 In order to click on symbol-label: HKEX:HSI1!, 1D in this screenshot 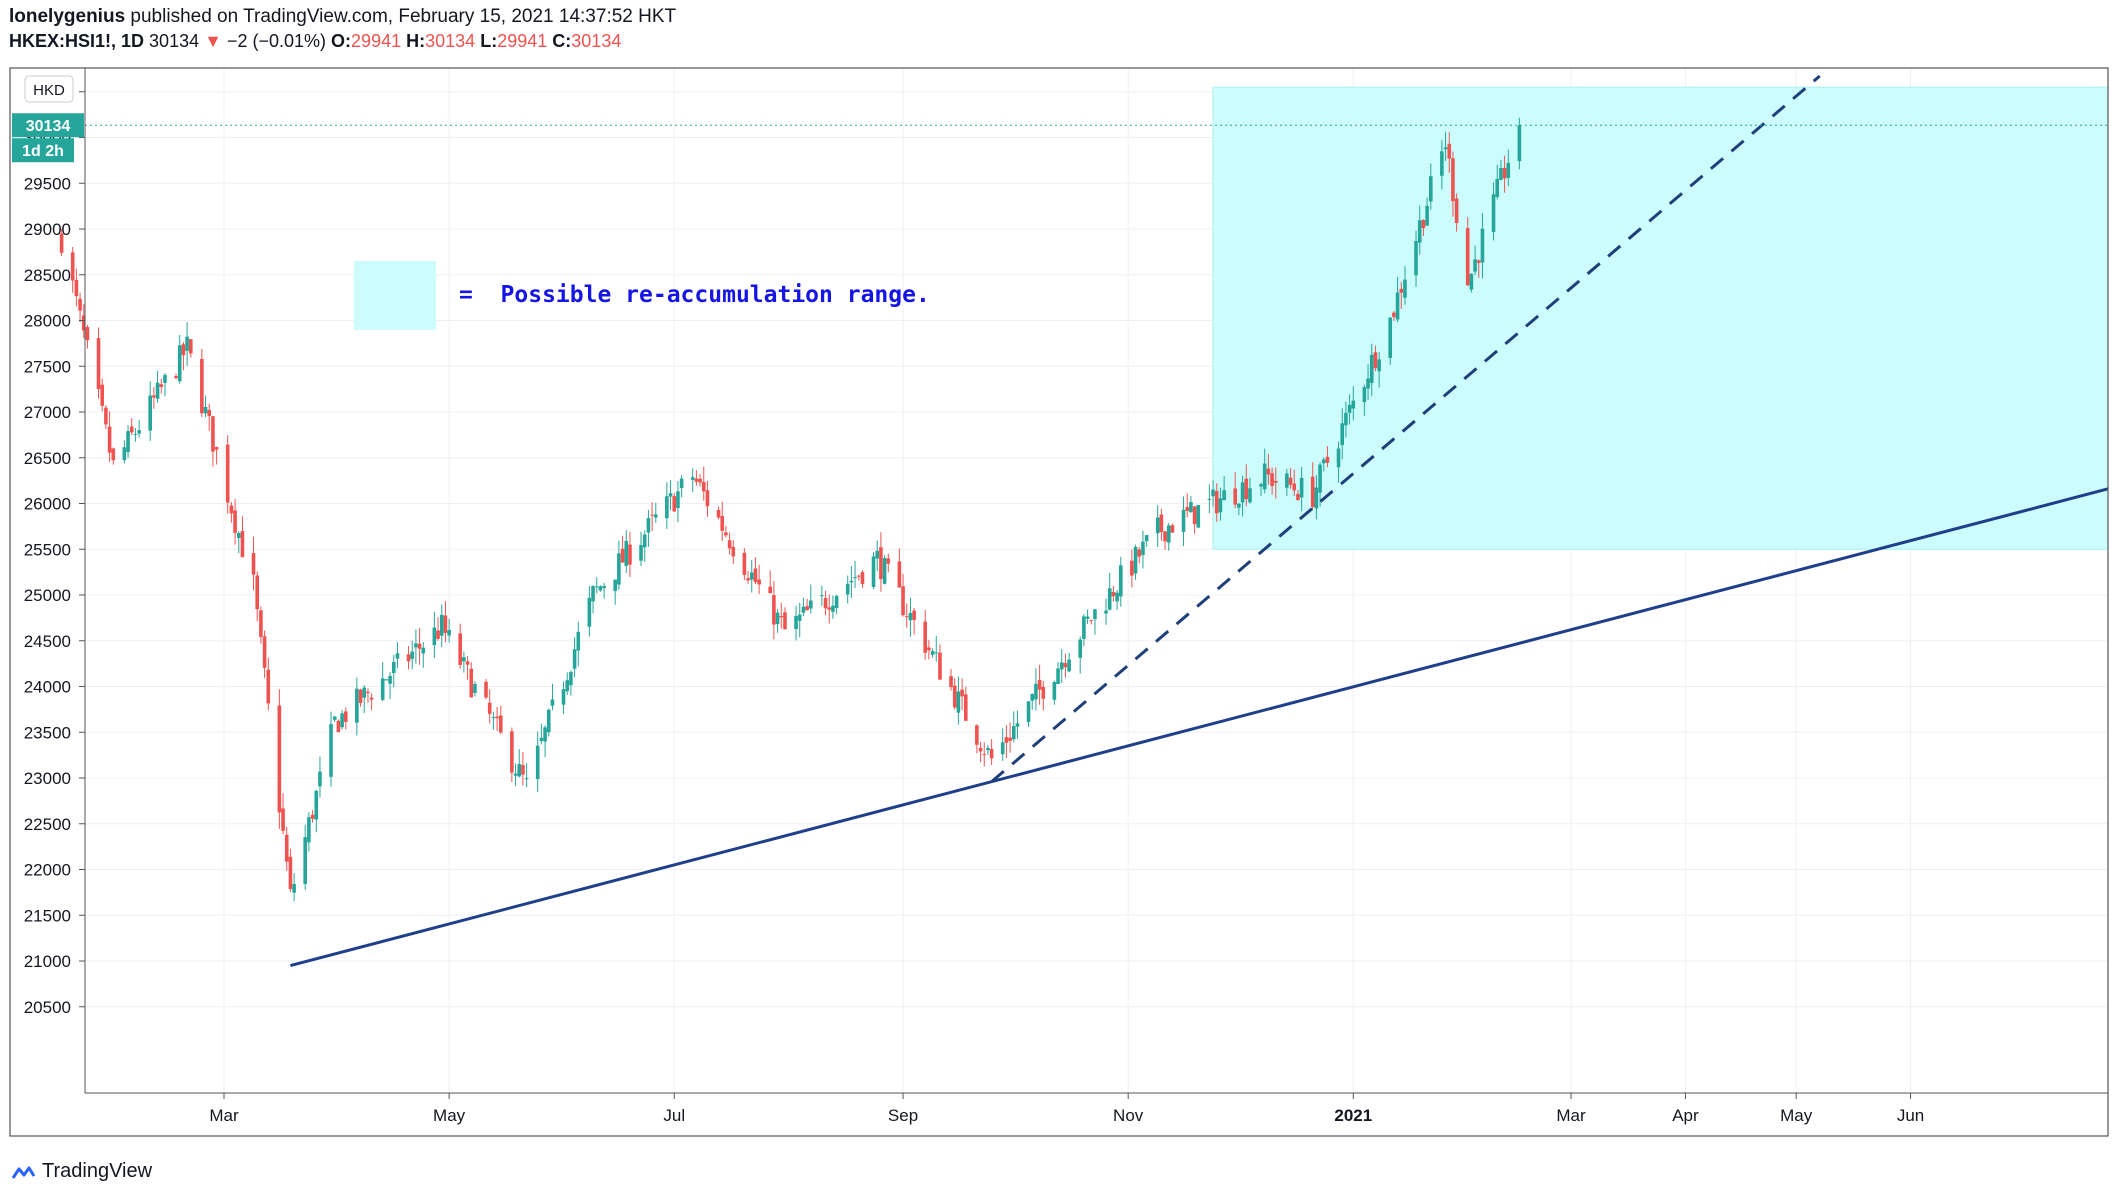, I will do `click(77, 41)`.